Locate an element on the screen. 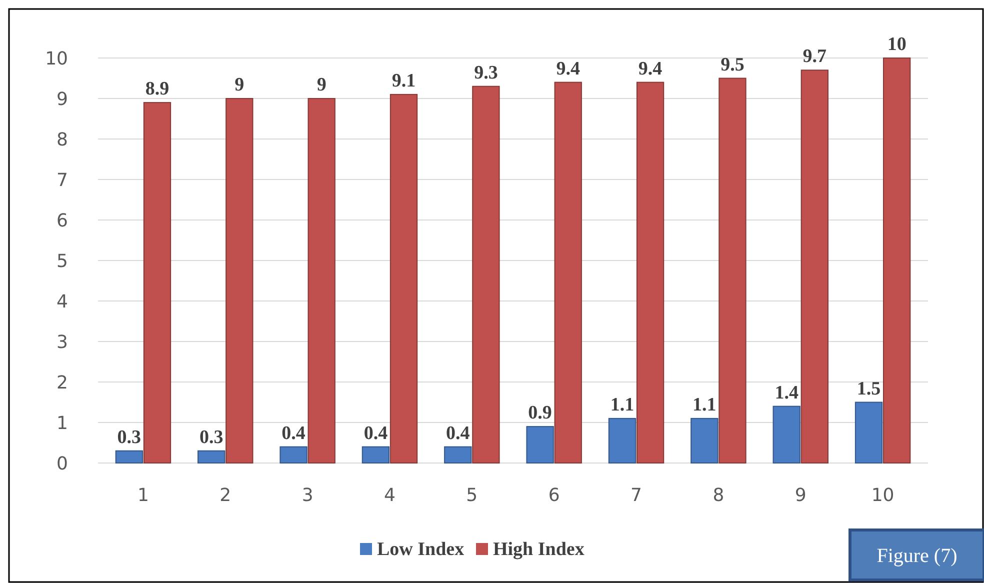  x-tick-label: 7 is located at coordinates (636, 495).